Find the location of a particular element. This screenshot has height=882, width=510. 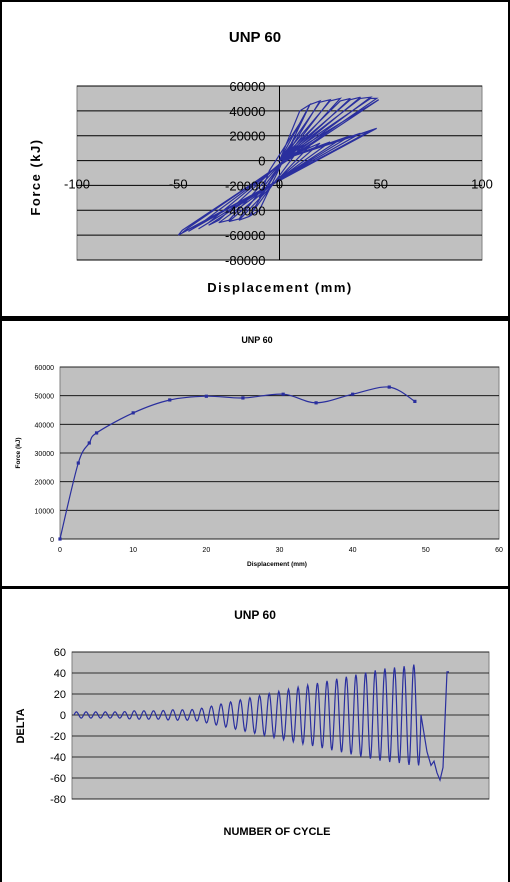

y-tick-label: -80000 is located at coordinates (245, 260).